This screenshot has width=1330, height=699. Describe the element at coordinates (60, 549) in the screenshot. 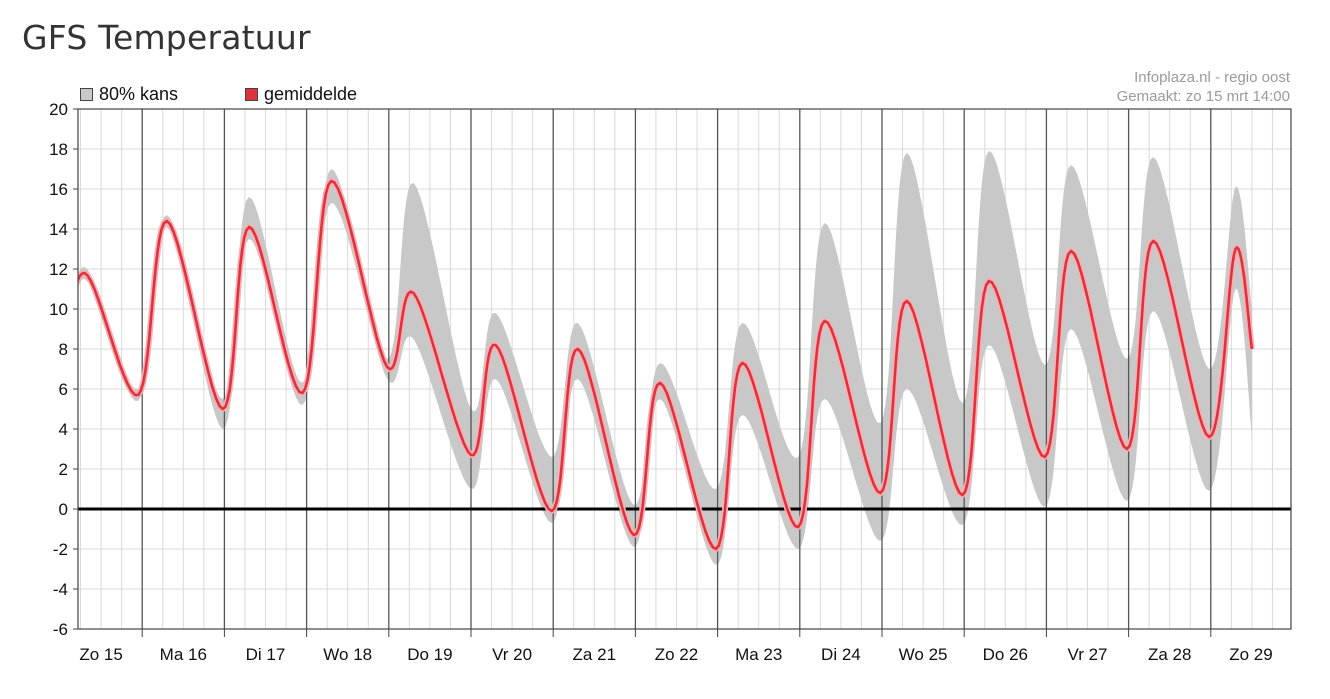

I see `y-tick-label: -2` at that location.